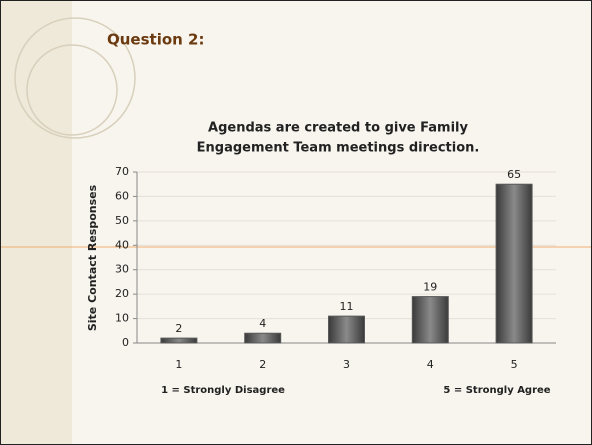 Image resolution: width=592 pixels, height=445 pixels. Describe the element at coordinates (122, 269) in the screenshot. I see `y-tick-label: 30` at that location.